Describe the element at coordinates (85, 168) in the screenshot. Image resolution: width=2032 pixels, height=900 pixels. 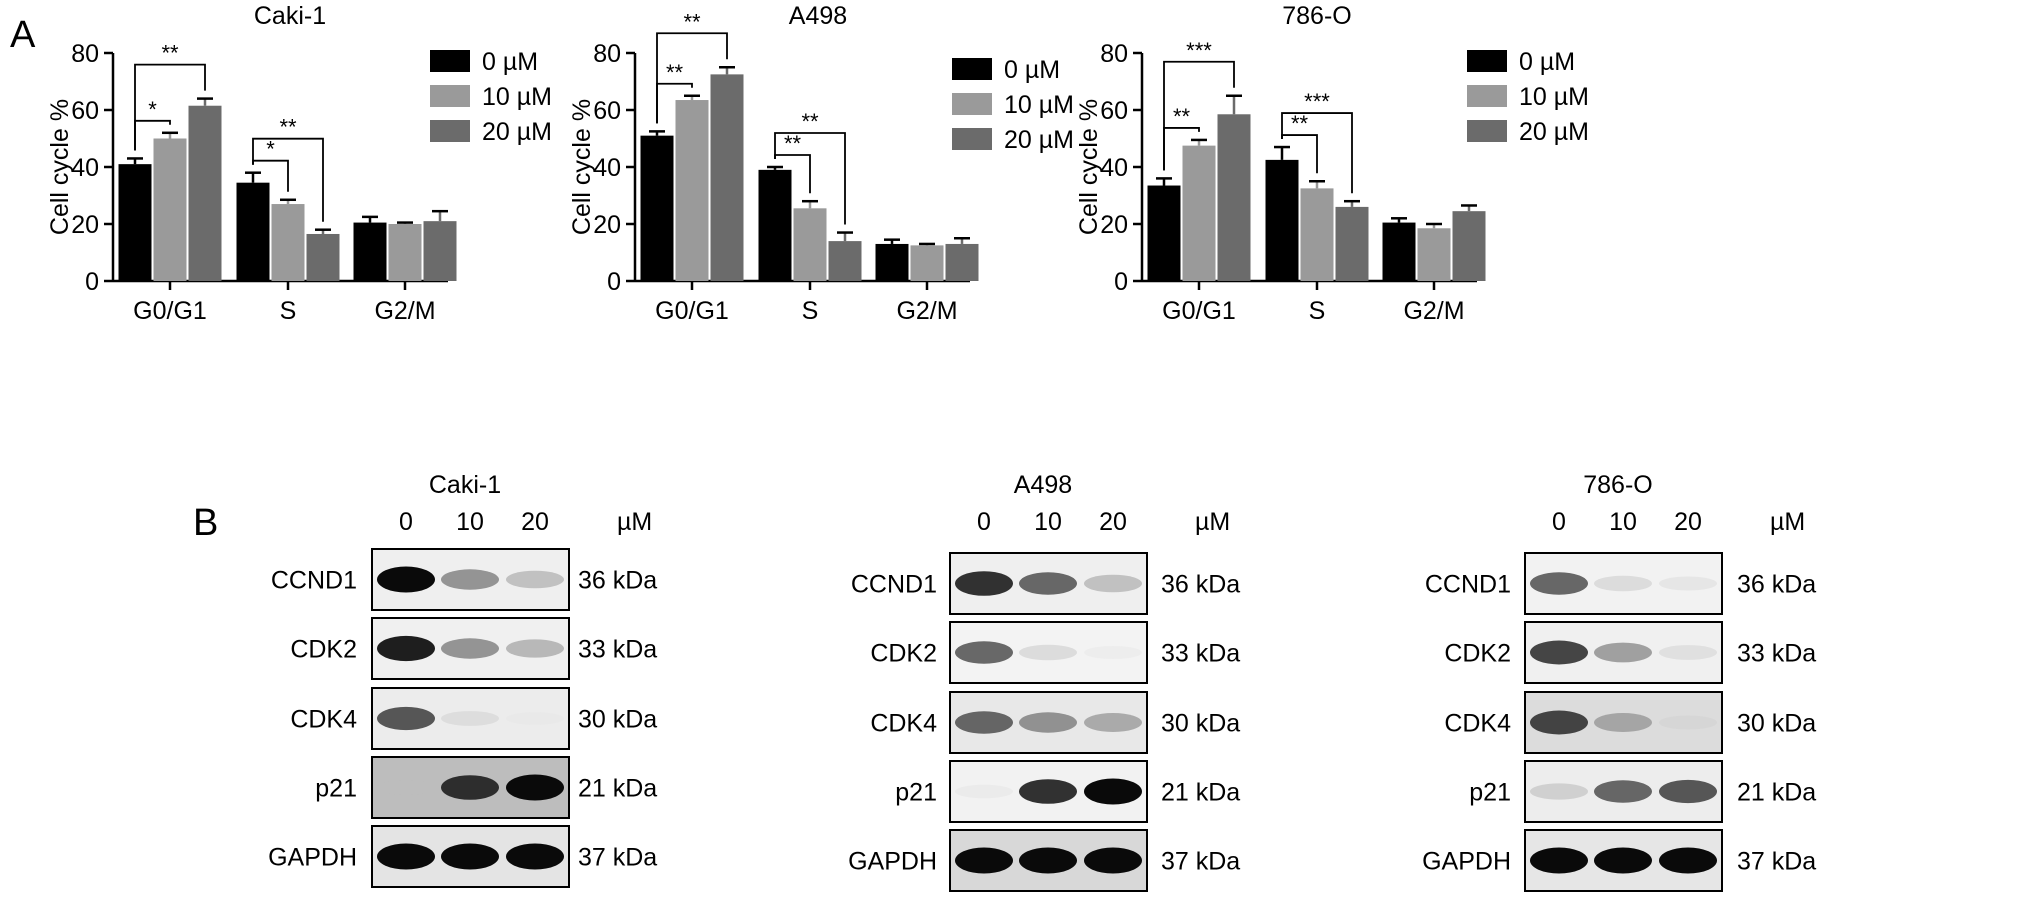
I see `y-tick-label: 40` at that location.